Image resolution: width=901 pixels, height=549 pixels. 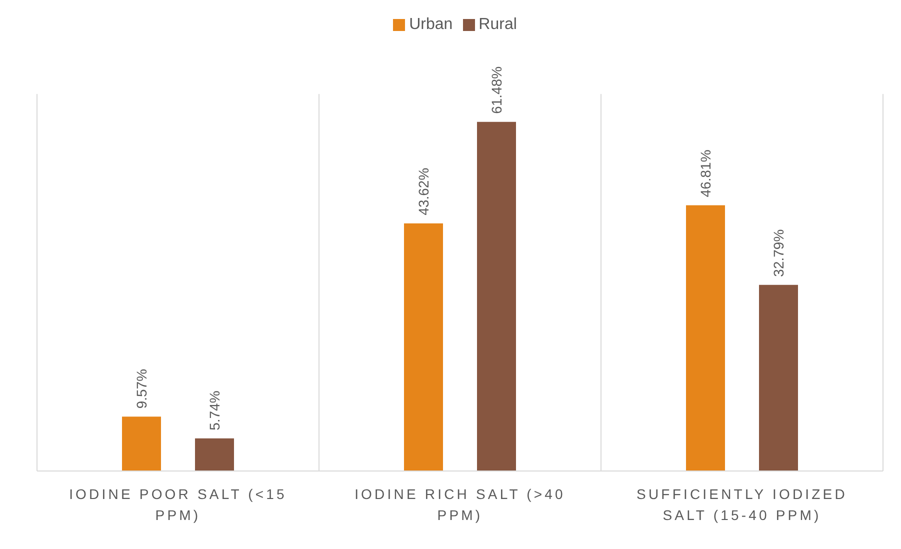 I want to click on data-label: 5.74%, so click(x=214, y=410).